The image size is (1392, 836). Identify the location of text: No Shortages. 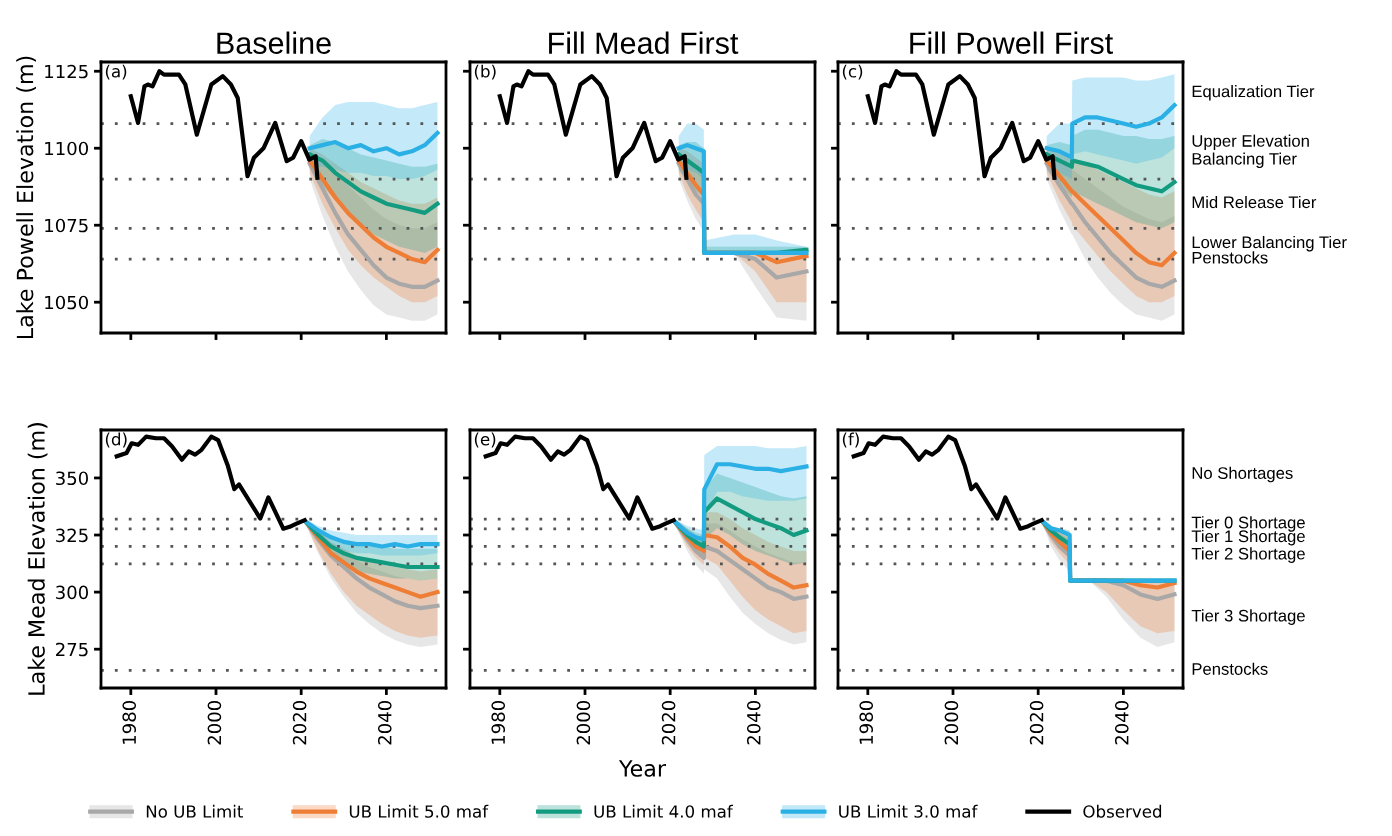
(1242, 474).